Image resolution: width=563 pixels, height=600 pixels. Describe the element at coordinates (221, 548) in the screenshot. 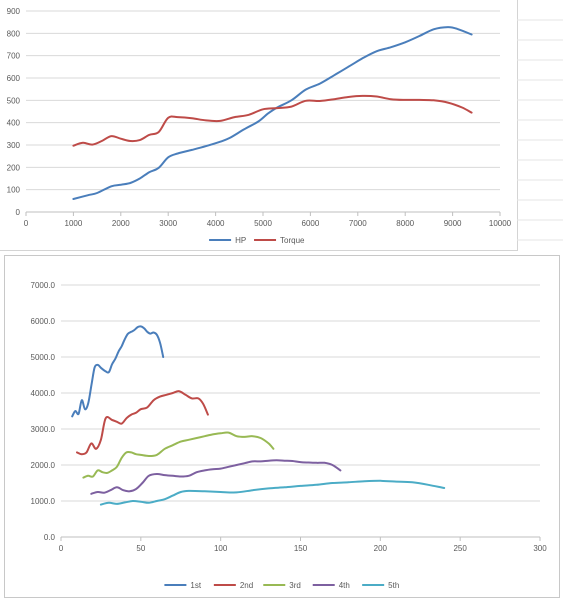

I see `x-tick-label: 100` at that location.